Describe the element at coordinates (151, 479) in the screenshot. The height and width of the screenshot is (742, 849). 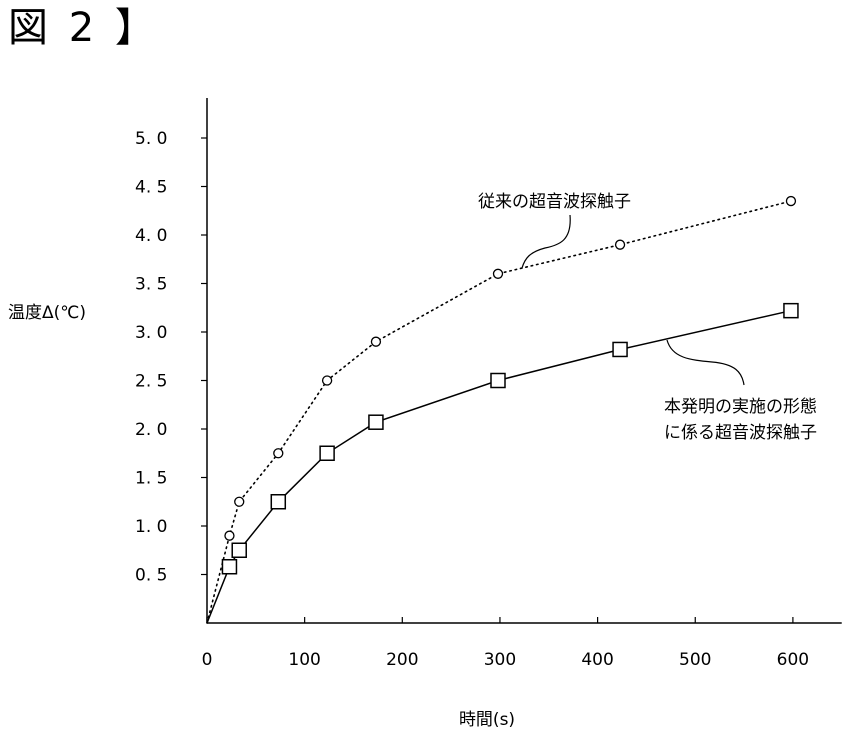
I see `y-tick-label: 1. 5` at that location.